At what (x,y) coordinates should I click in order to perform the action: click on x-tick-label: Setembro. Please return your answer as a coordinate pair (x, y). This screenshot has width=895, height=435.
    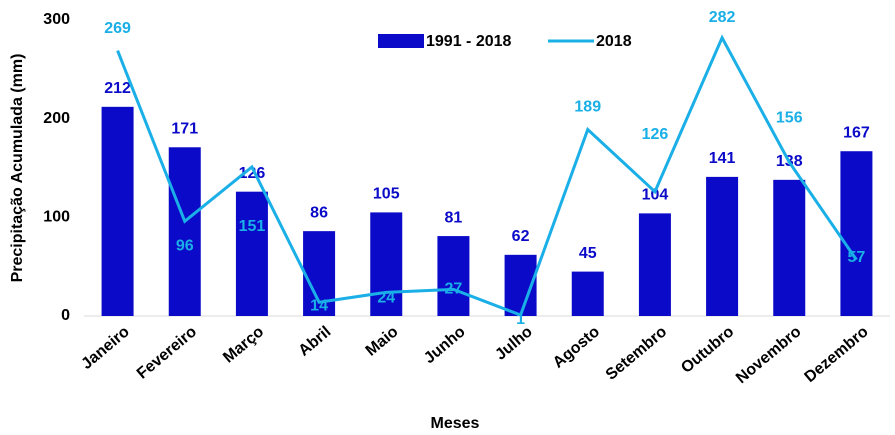
    Looking at the image, I should click on (637, 353).